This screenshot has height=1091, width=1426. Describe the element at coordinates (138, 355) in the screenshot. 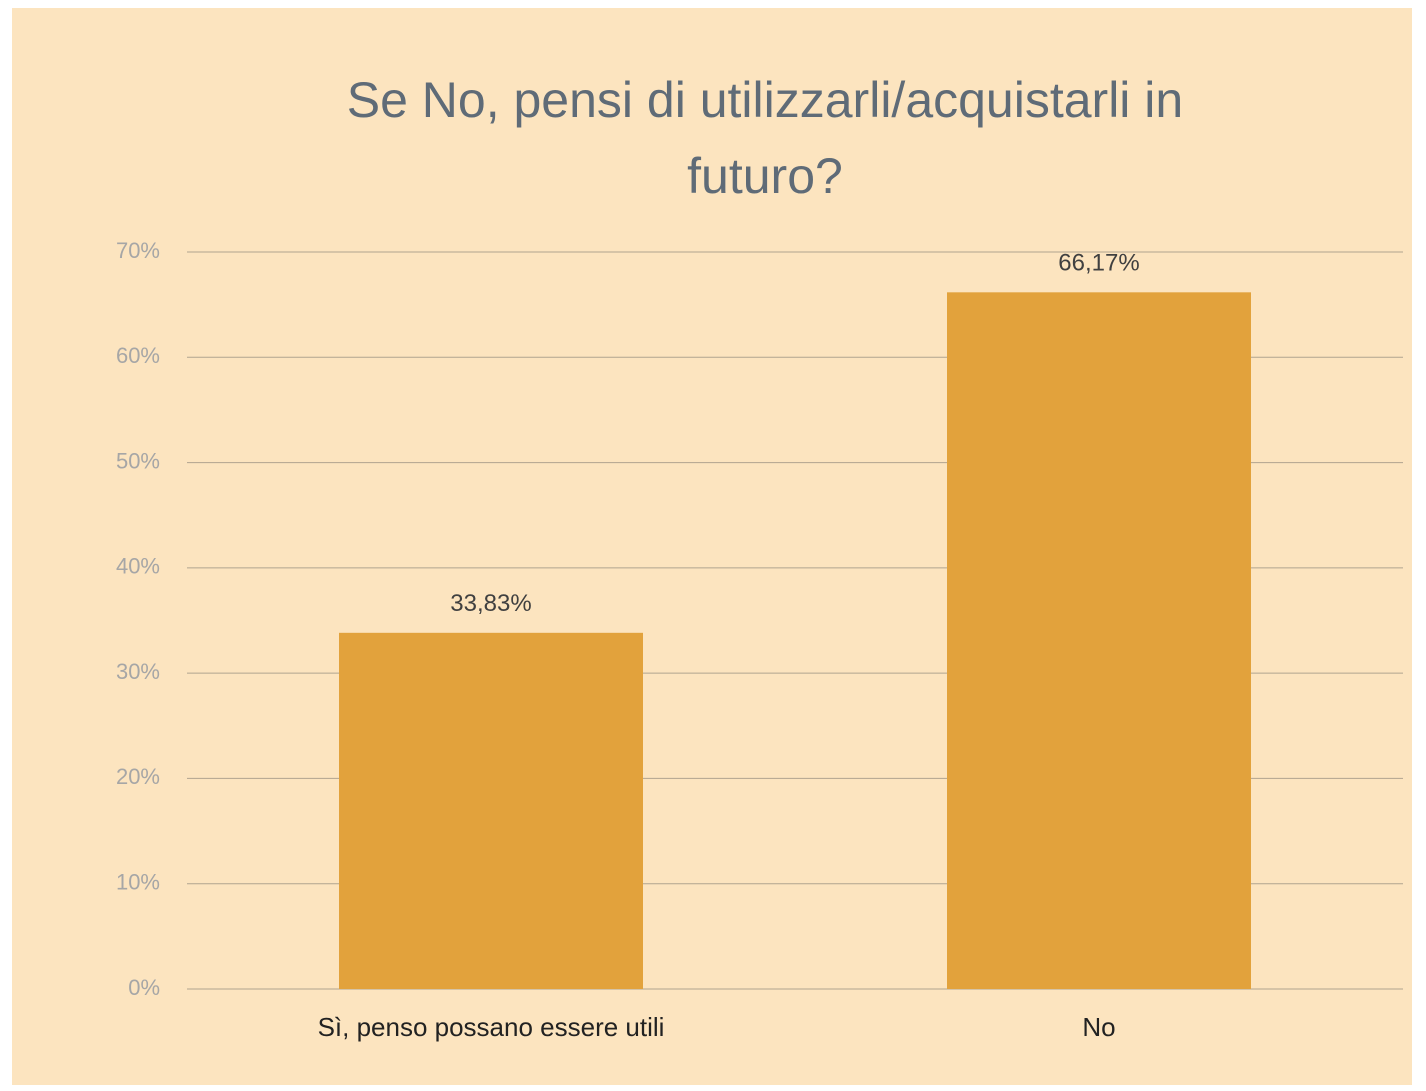

I see `y-tick-label: 60%` at that location.